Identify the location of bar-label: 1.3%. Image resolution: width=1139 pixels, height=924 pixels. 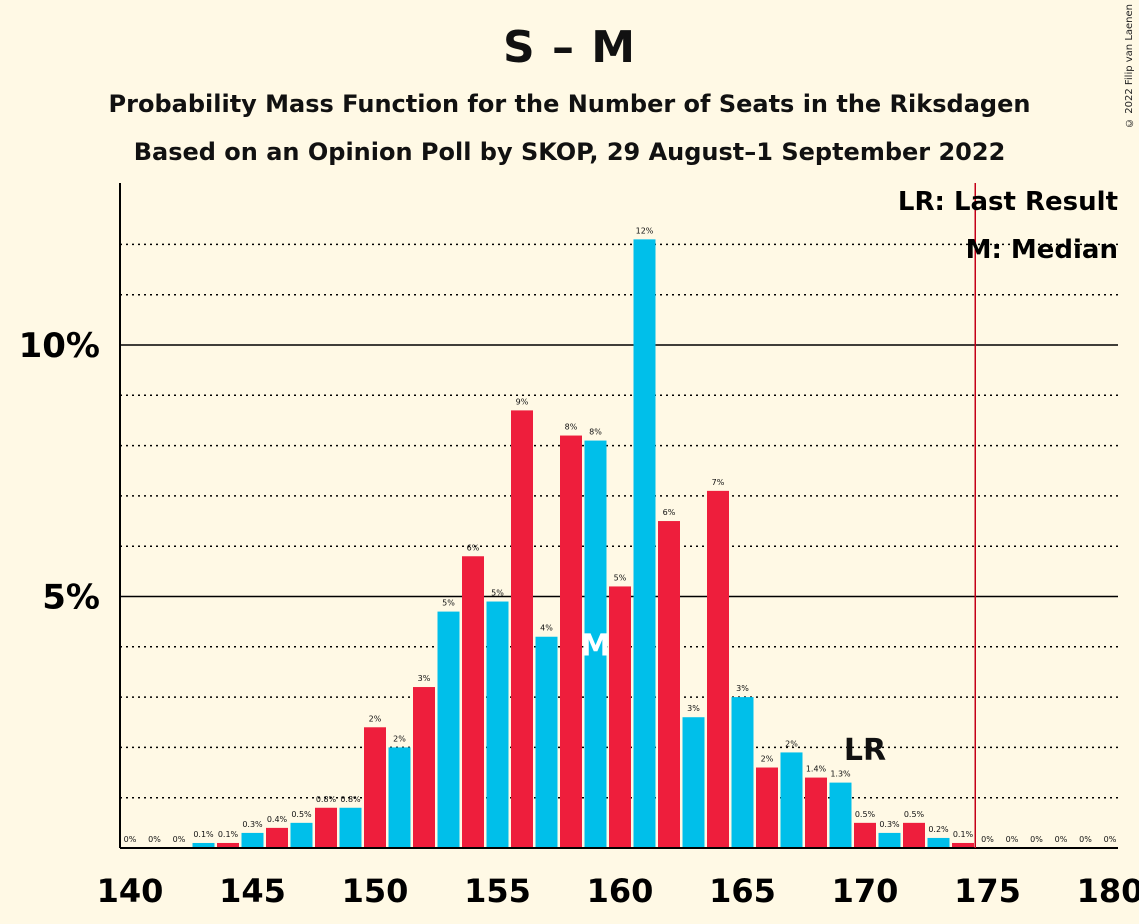
(840, 774).